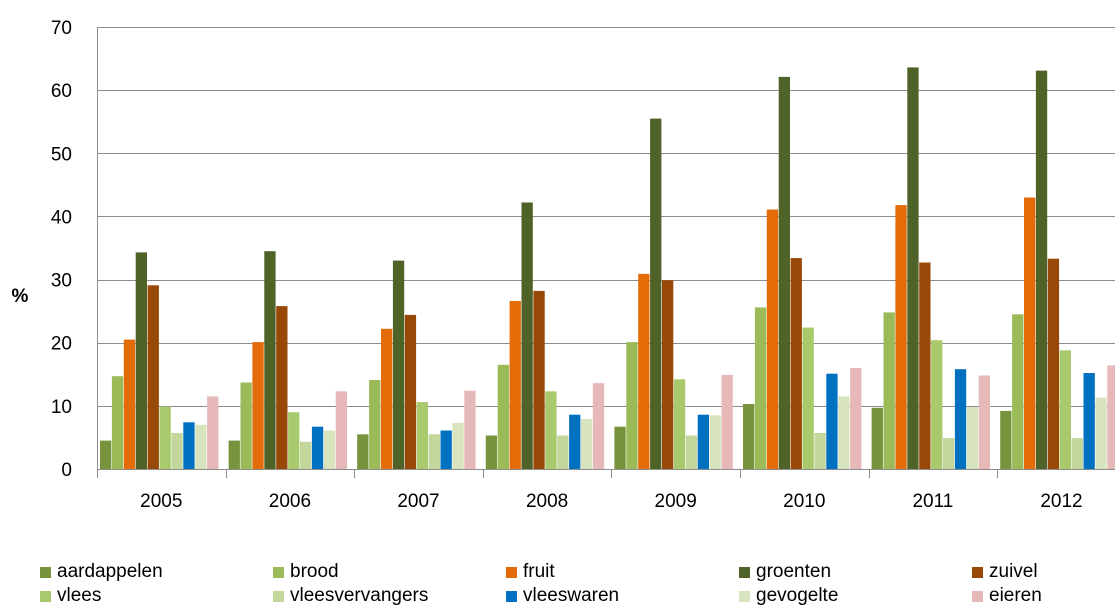  I want to click on bar-eieren-2006, so click(341, 430).